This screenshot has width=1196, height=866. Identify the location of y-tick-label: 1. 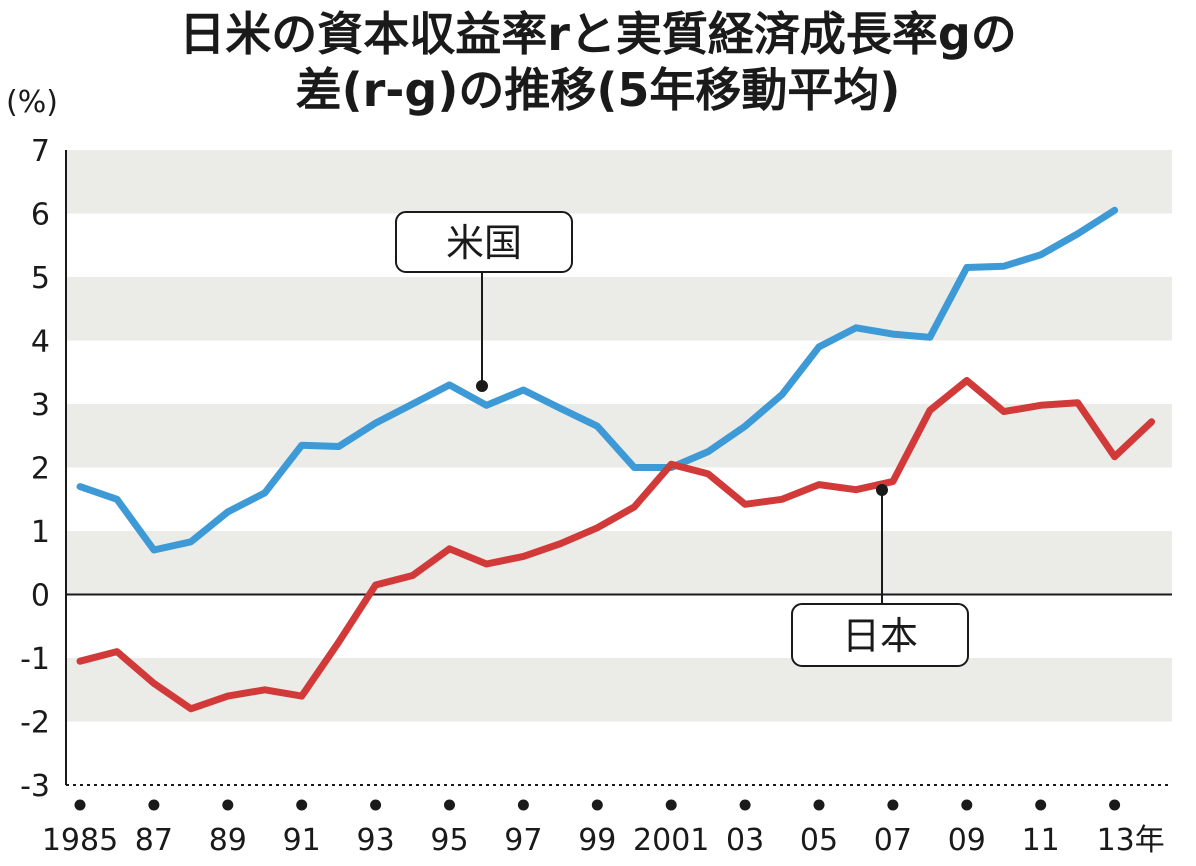
(40, 532).